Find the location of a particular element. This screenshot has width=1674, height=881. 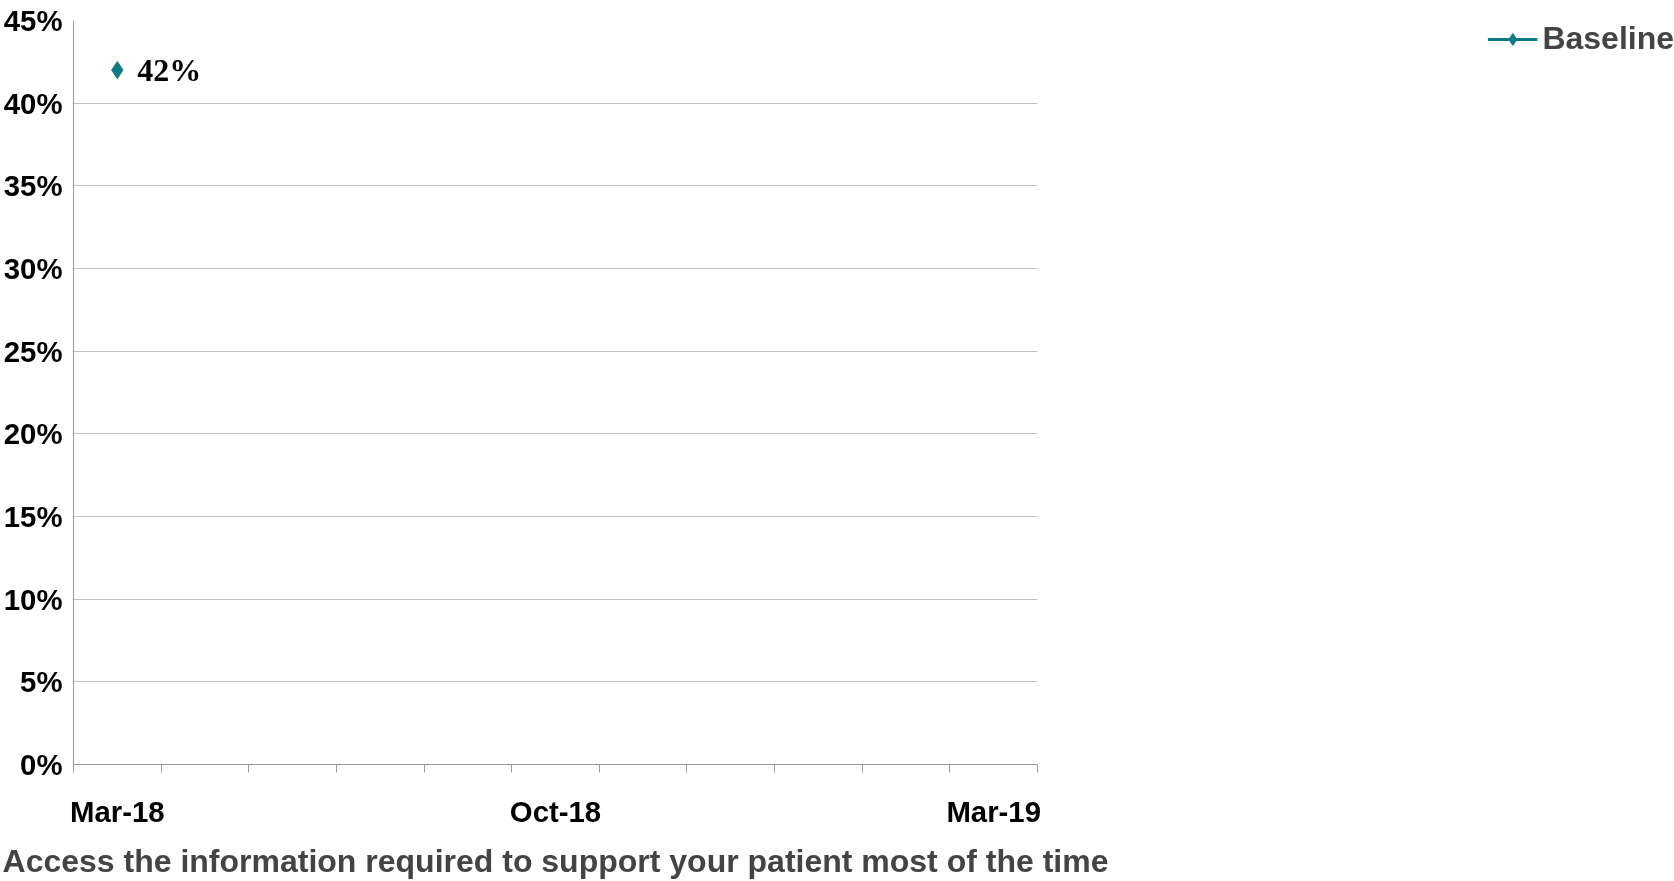

y-tick-label: 25% is located at coordinates (33, 351).